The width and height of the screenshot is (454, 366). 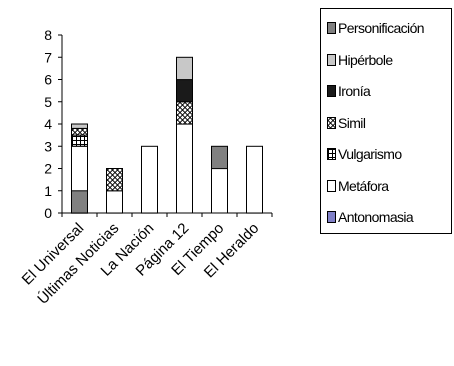 What do you see at coordinates (365, 59) in the screenshot?
I see `legend-label: Hipérbole` at bounding box center [365, 59].